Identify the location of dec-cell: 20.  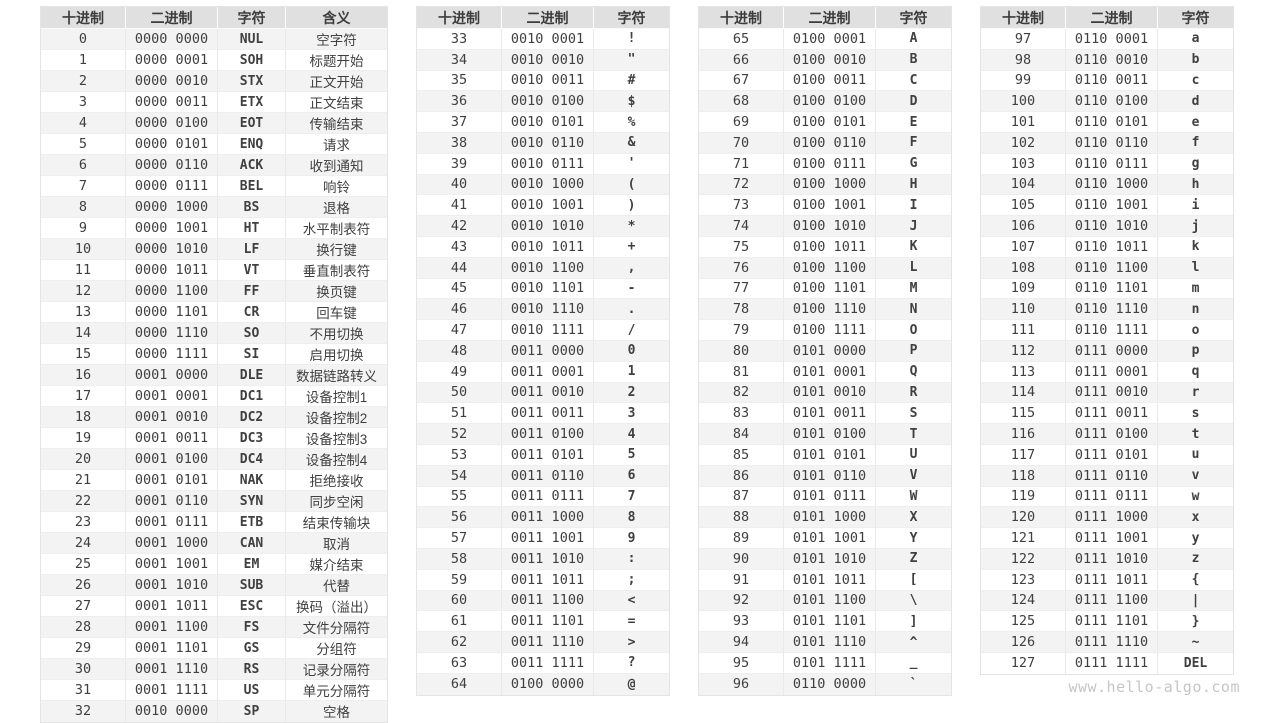
(83, 459).